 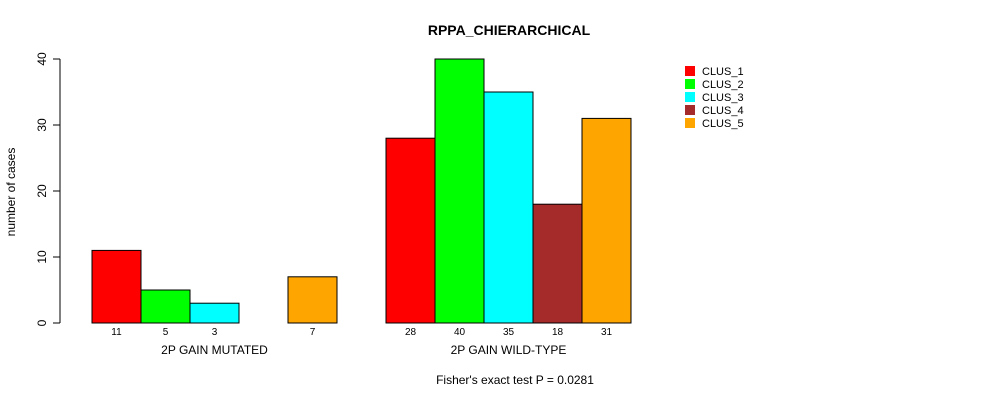 What do you see at coordinates (42, 59) in the screenshot?
I see `y-tick-label: 40` at bounding box center [42, 59].